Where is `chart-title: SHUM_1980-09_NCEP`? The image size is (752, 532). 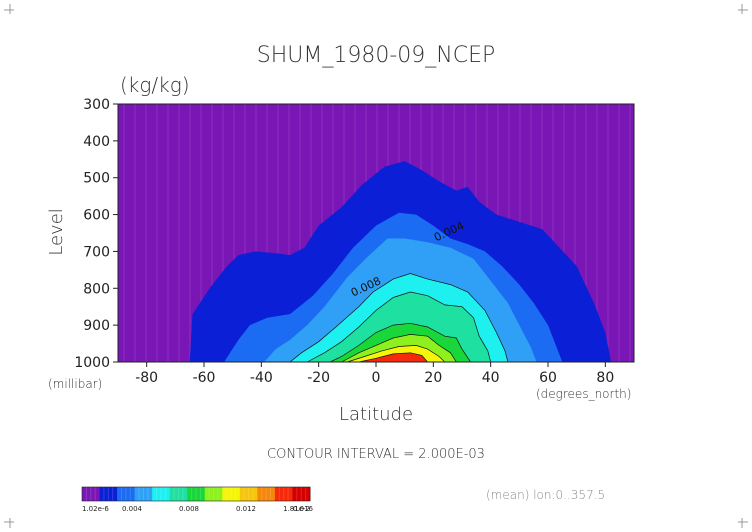 chart-title: SHUM_1980-09_NCEP is located at coordinates (376, 55).